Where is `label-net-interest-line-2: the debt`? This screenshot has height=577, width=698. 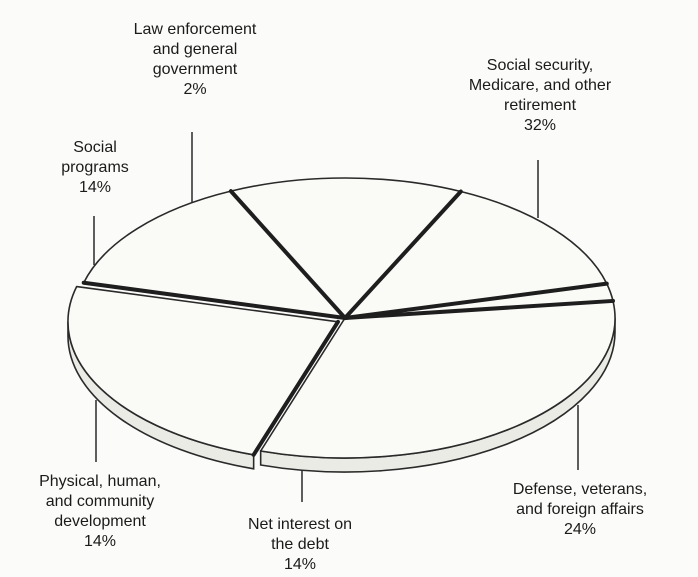 label-net-interest-line-2: the debt is located at coordinates (300, 544).